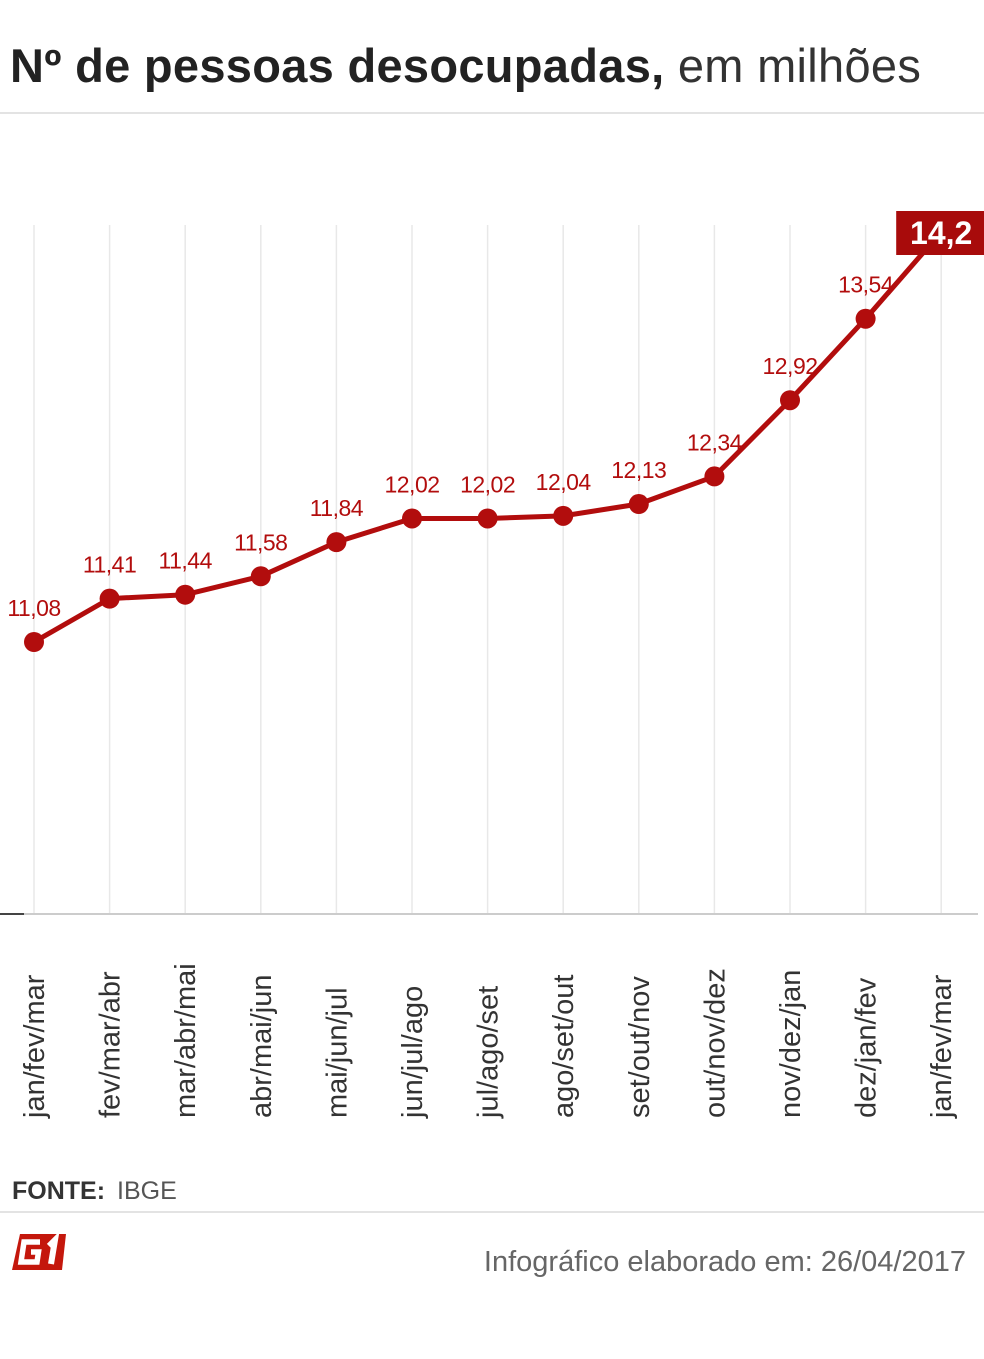 The image size is (984, 1359). I want to click on x-tick-label: set/out/nov, so click(640, 1047).